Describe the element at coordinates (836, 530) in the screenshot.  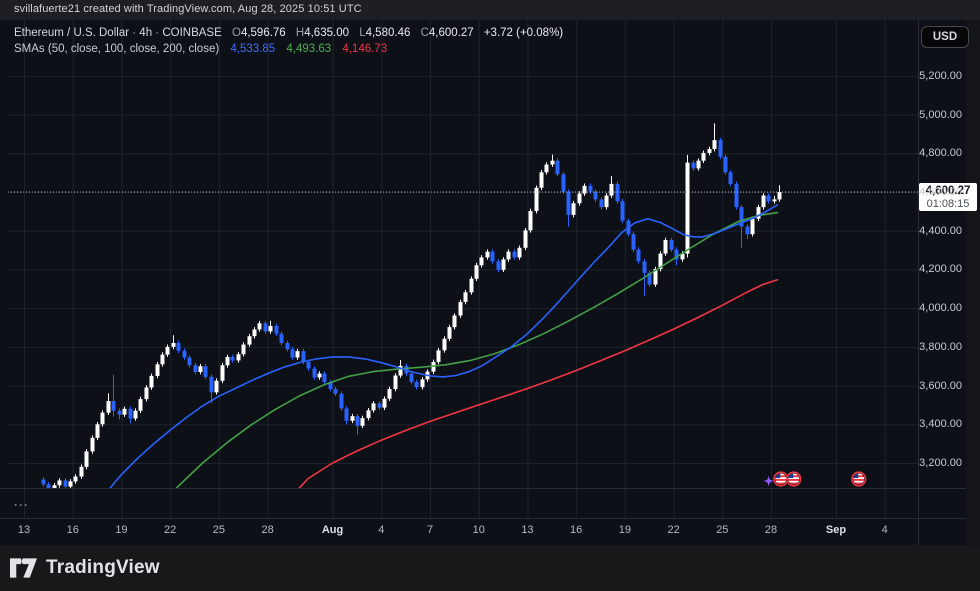
I see `time-tick-label: Sep` at that location.